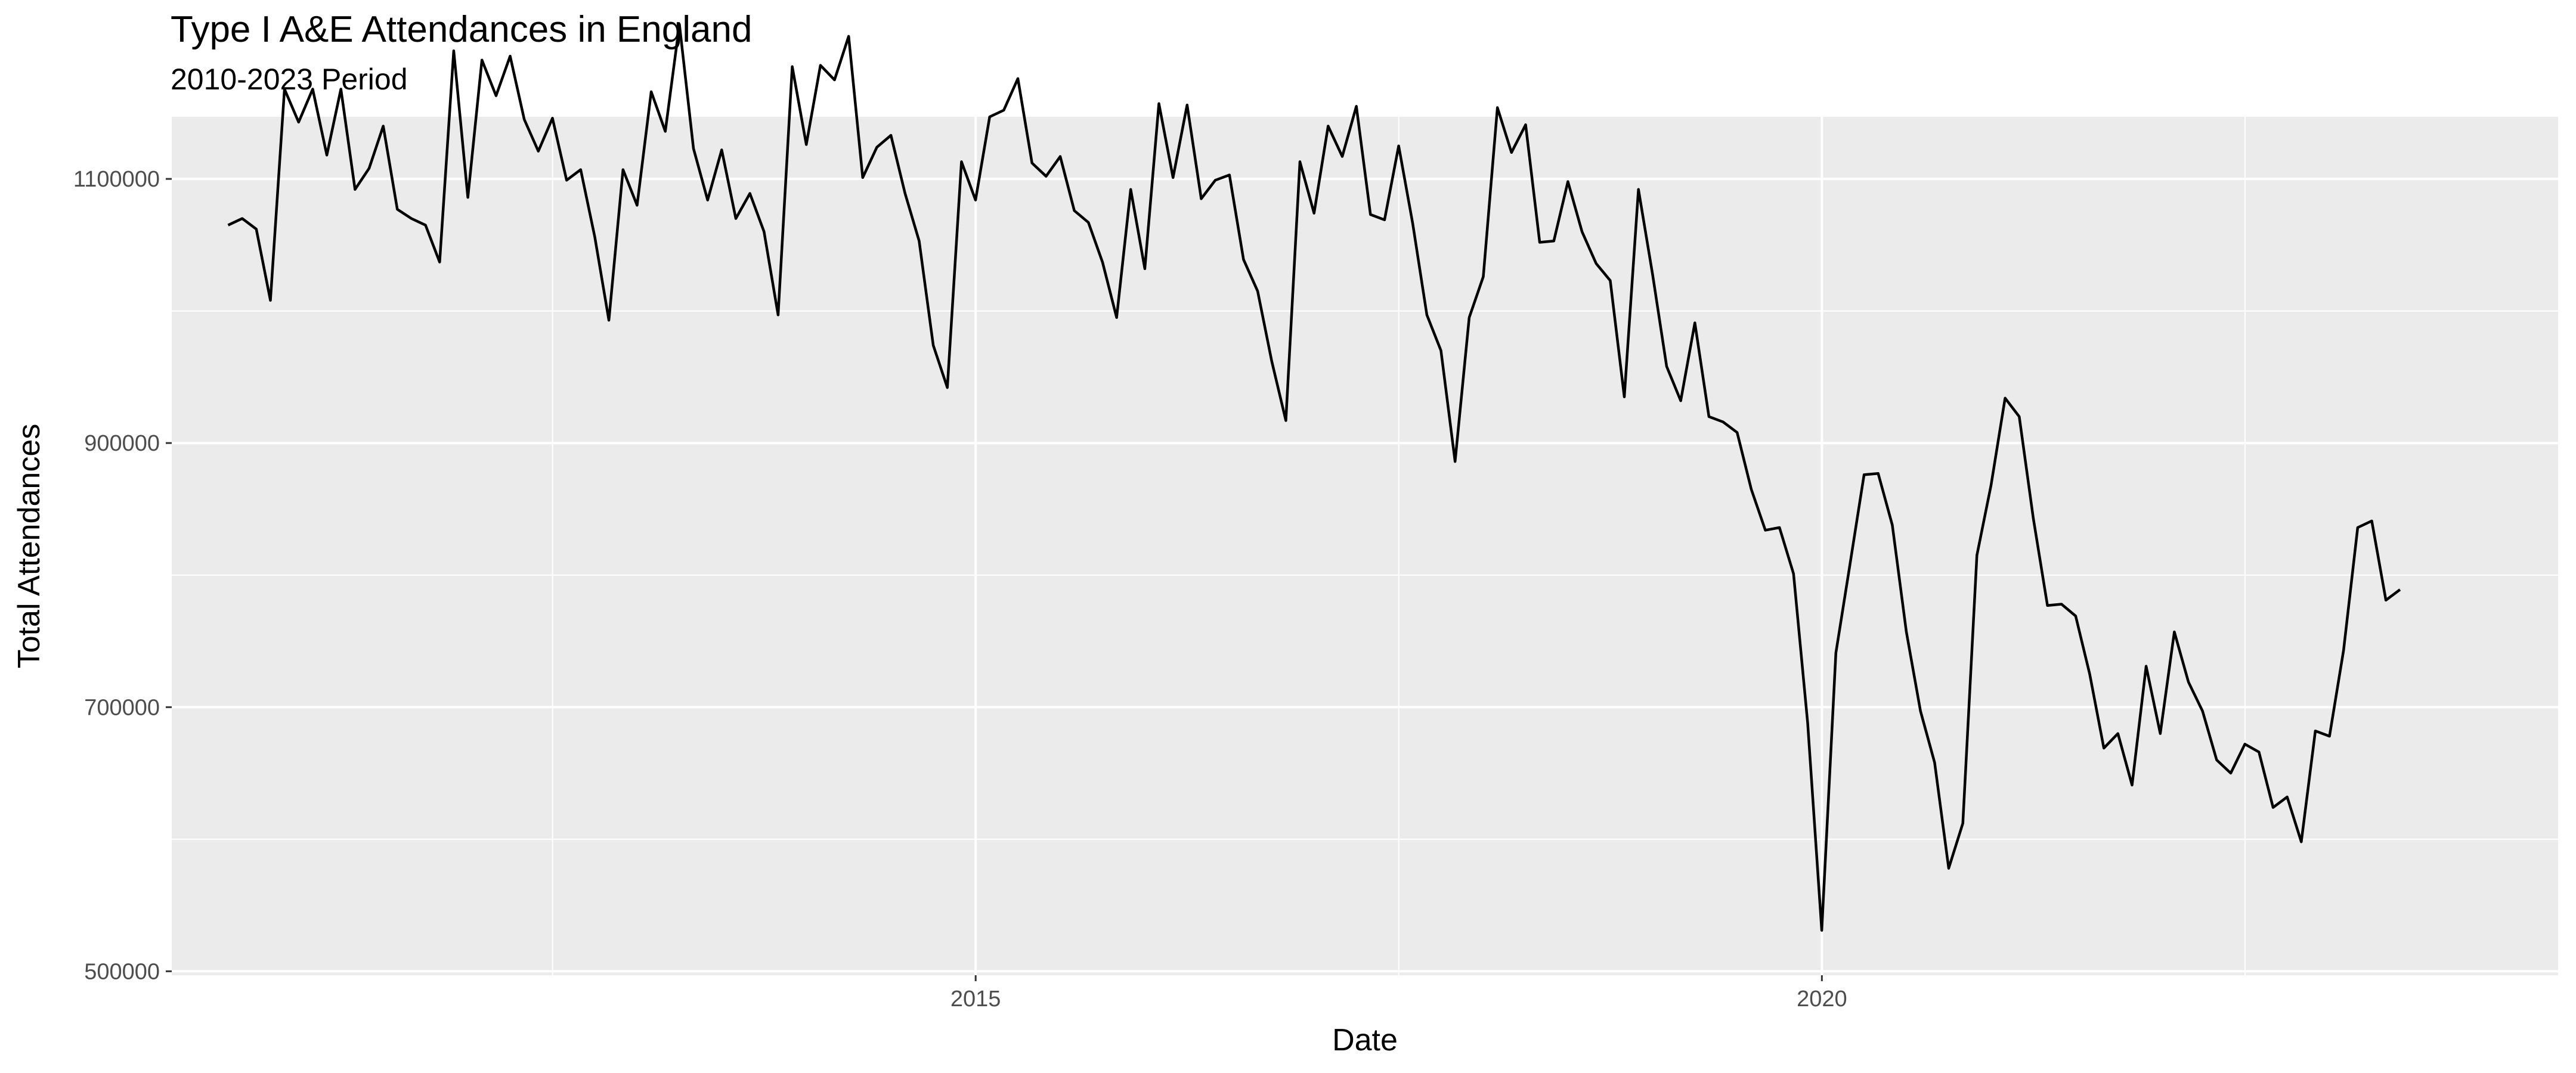 The height and width of the screenshot is (1073, 2576). Describe the element at coordinates (122, 443) in the screenshot. I see `y-tick-label: 900000` at that location.